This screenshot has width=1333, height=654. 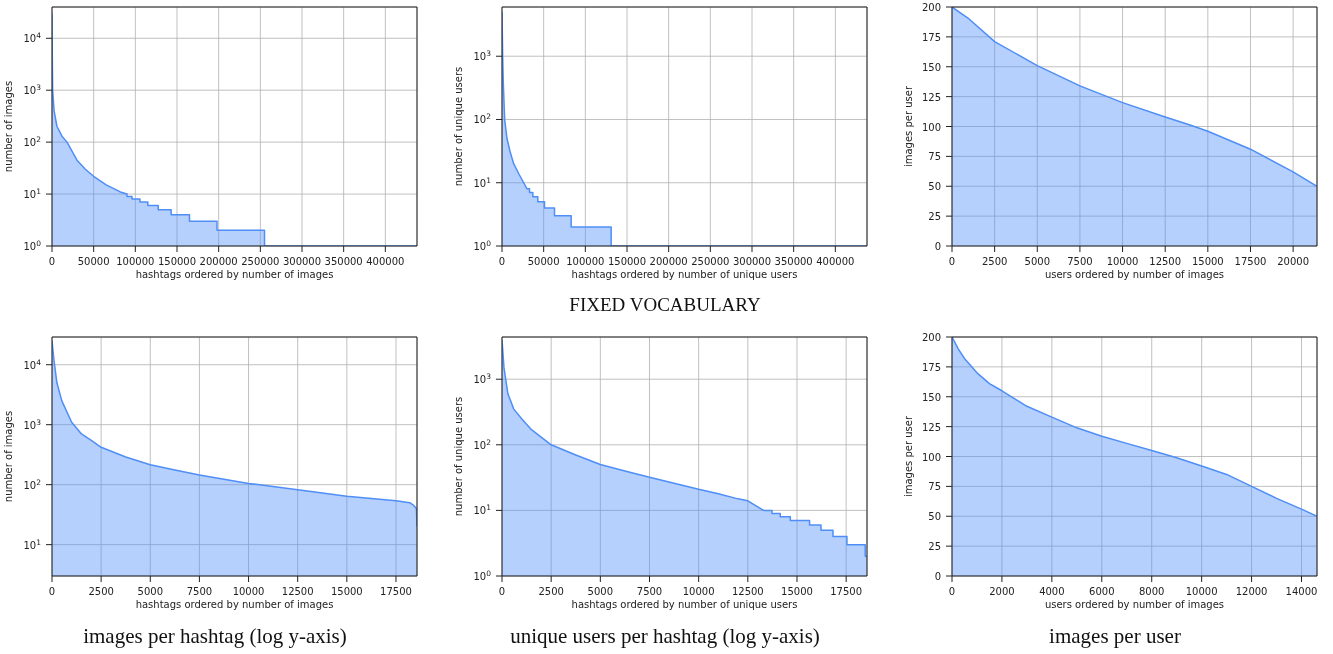 What do you see at coordinates (1152, 591) in the screenshot?
I see `x-tick-label: 8000` at bounding box center [1152, 591].